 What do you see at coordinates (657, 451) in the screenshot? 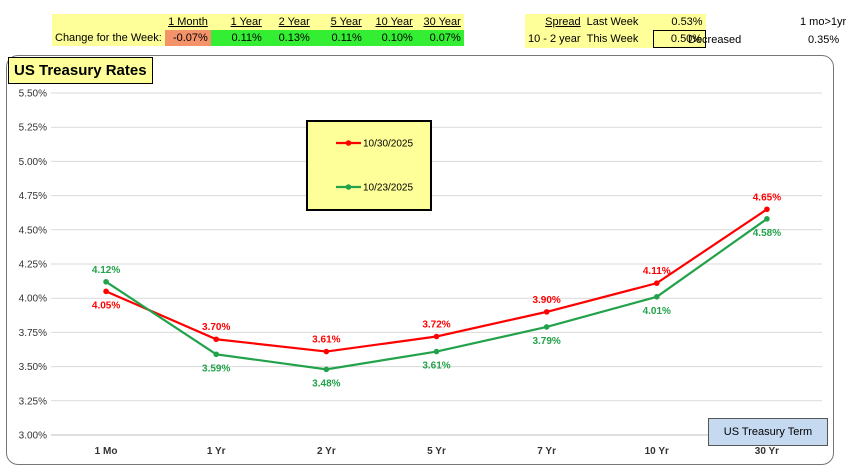
I see `x-tick-label: 10 Yr` at bounding box center [657, 451].